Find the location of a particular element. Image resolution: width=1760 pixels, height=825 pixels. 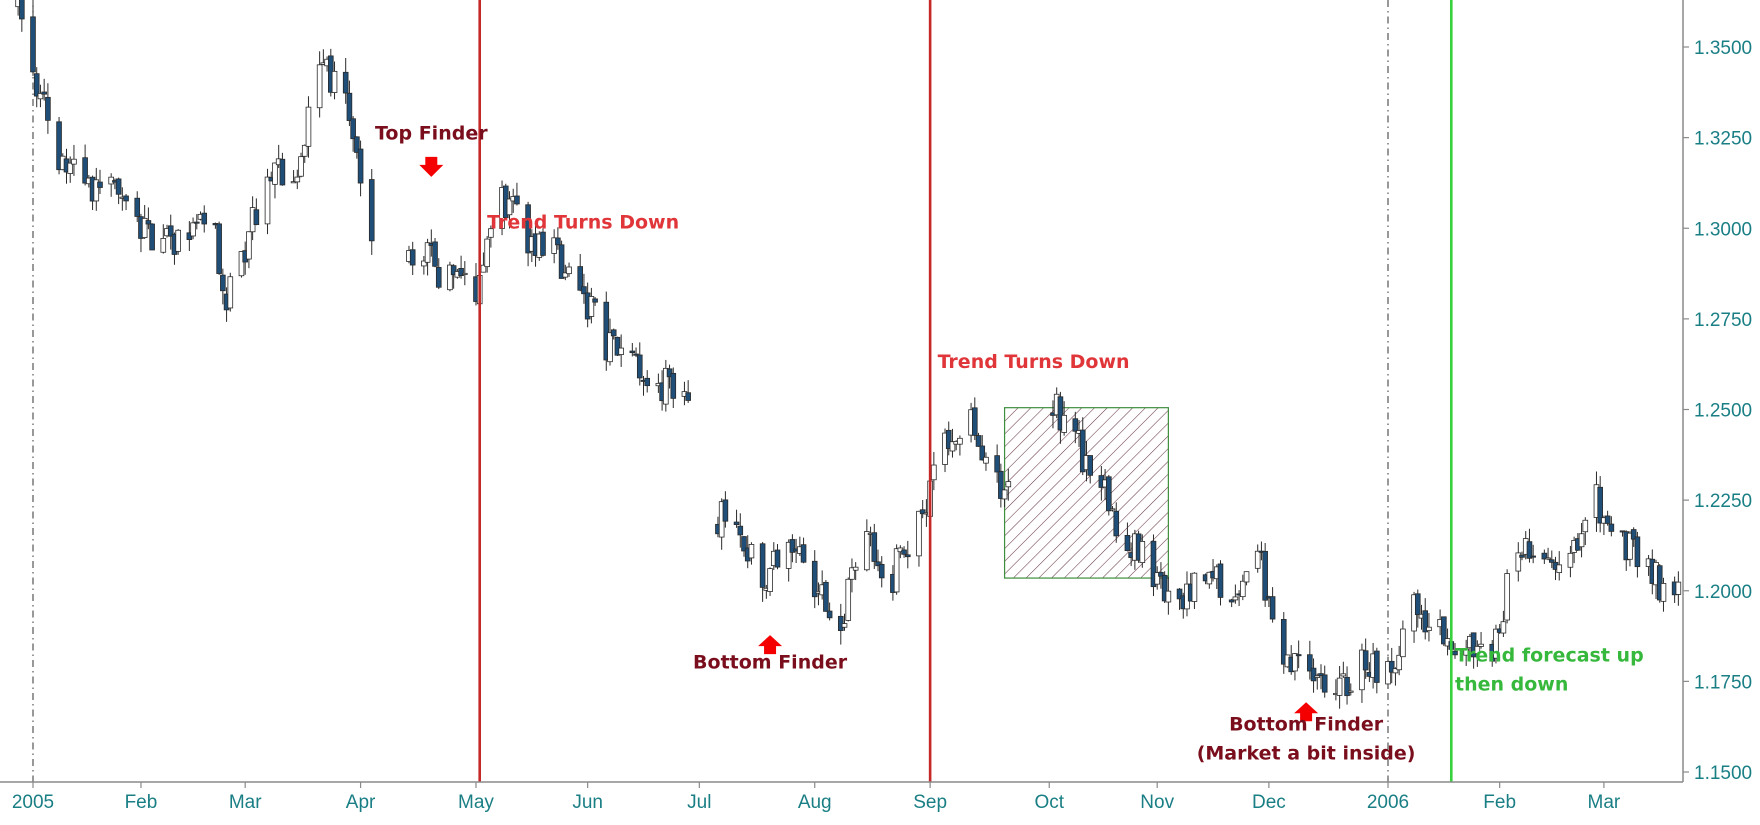

x-tick-label: Jul is located at coordinates (699, 802).